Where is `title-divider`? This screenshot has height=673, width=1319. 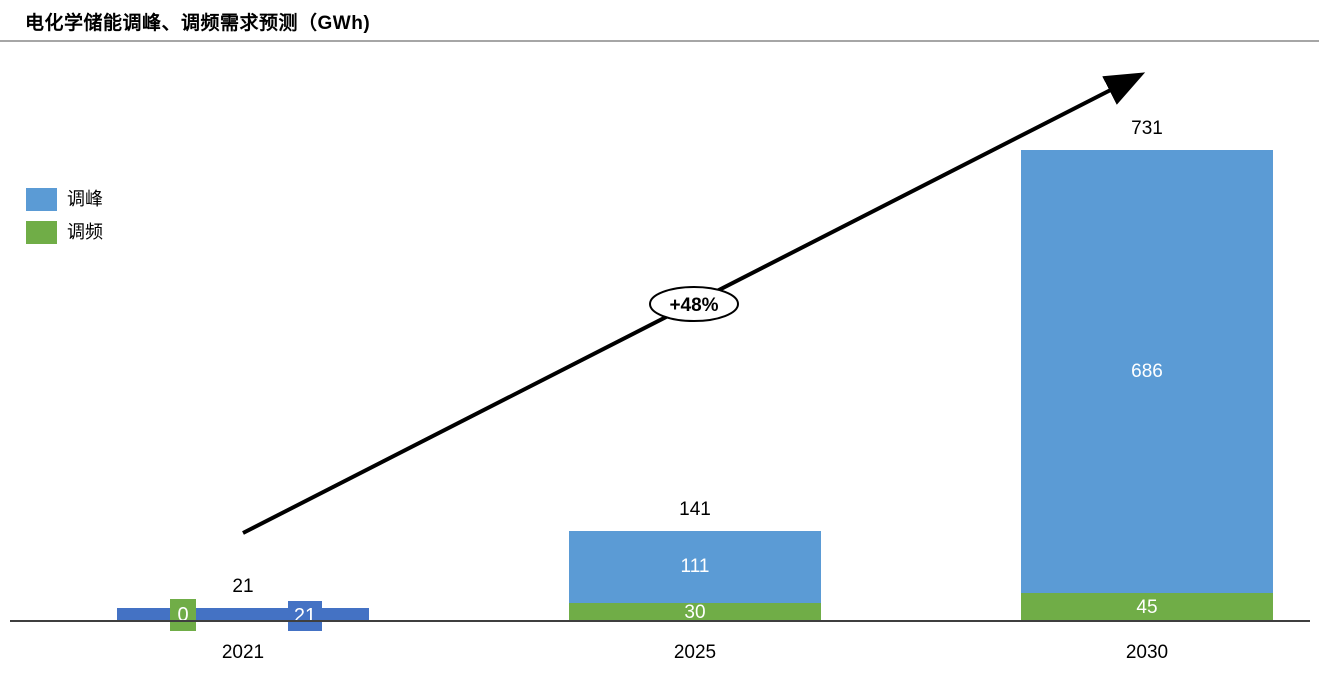
title-divider is located at coordinates (659, 41).